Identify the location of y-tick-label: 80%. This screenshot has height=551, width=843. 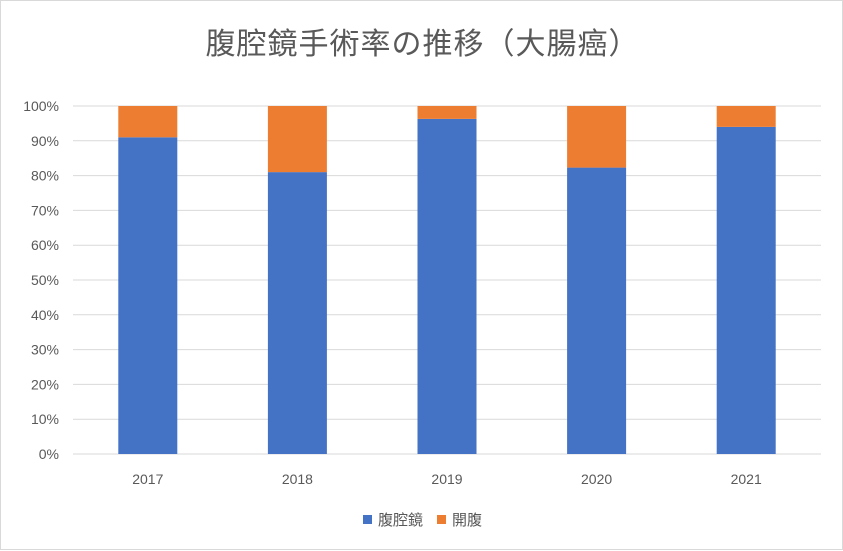
(45, 176).